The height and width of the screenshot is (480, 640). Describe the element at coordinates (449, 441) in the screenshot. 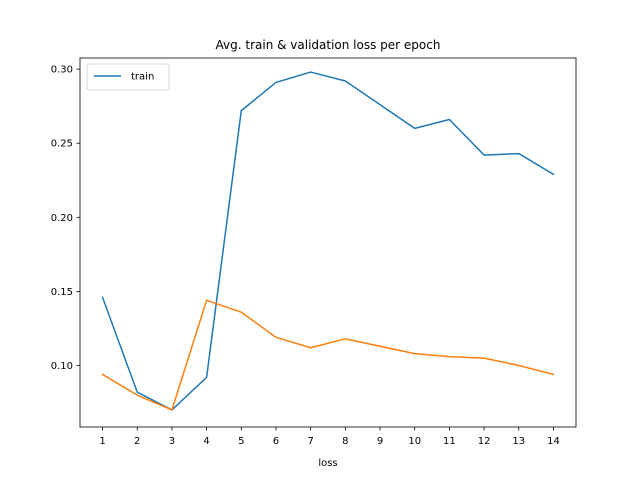

I see `x-tick-label: 11` at that location.